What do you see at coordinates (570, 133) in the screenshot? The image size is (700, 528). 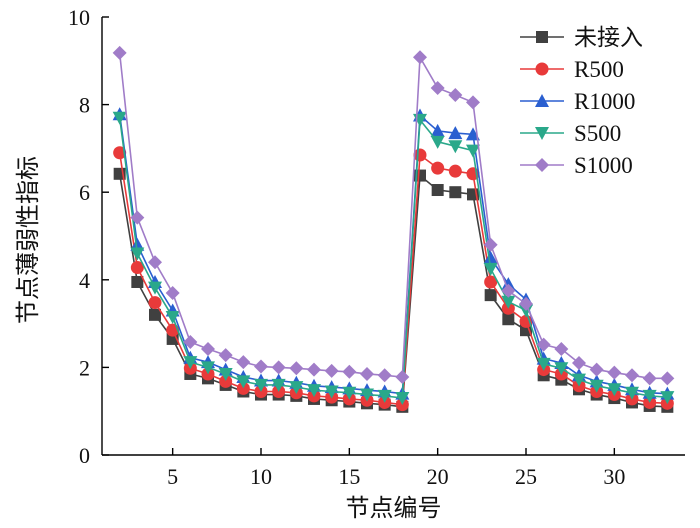 I see `legend-item: S500` at bounding box center [570, 133].